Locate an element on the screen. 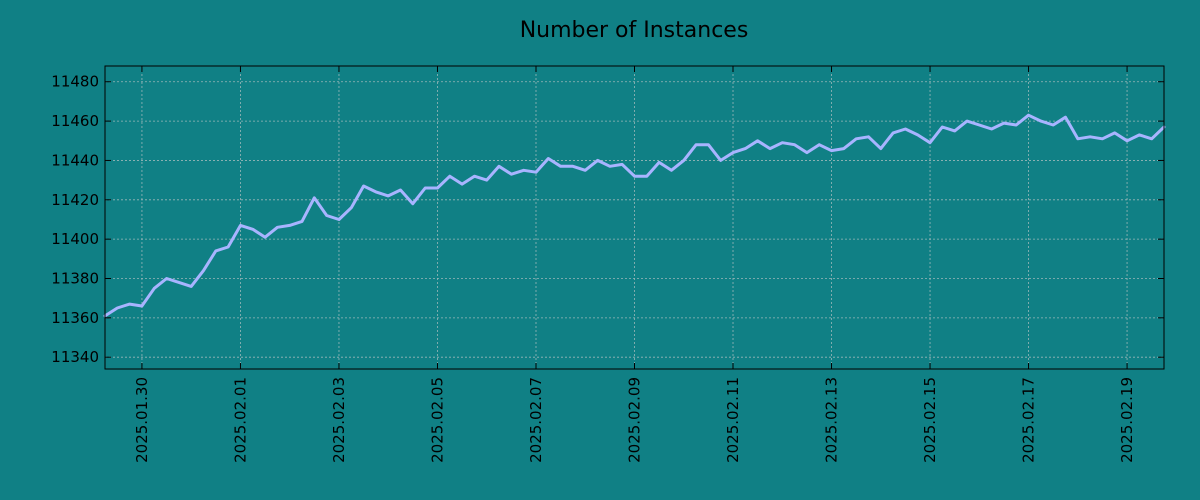  x-tick-label: 2025.02.15 is located at coordinates (930, 420).